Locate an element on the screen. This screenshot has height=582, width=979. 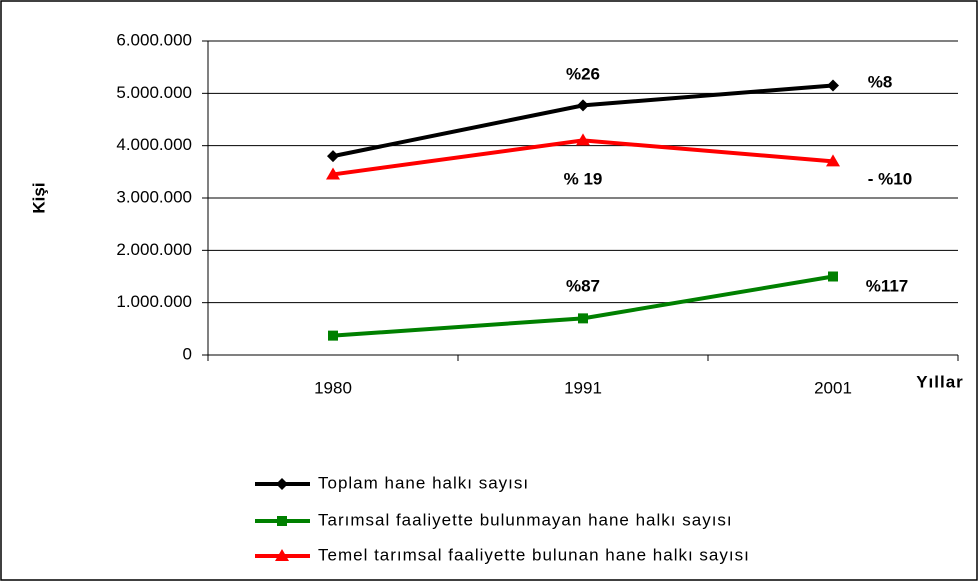
annotation: %117 is located at coordinates (887, 285).